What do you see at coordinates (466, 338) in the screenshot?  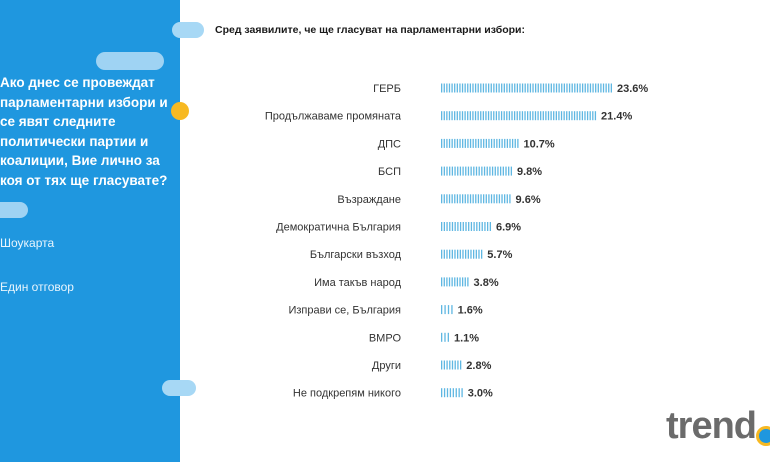 I see `value-label: 1.1%` at bounding box center [466, 338].